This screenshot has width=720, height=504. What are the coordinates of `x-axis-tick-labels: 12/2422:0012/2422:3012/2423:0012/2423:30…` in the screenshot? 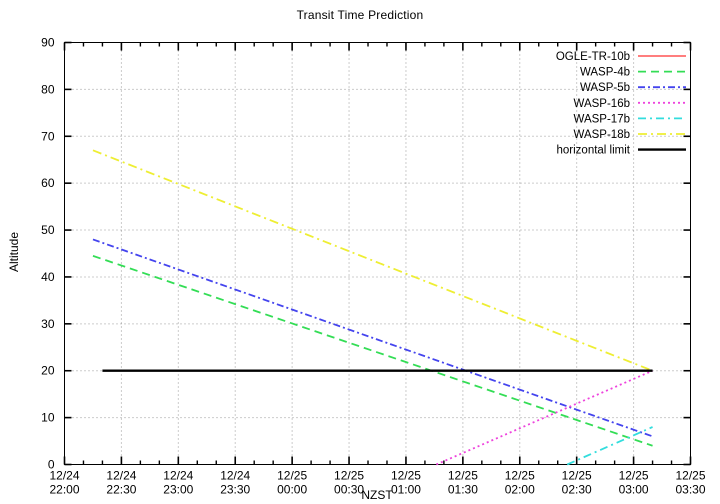 It's located at (377, 483).